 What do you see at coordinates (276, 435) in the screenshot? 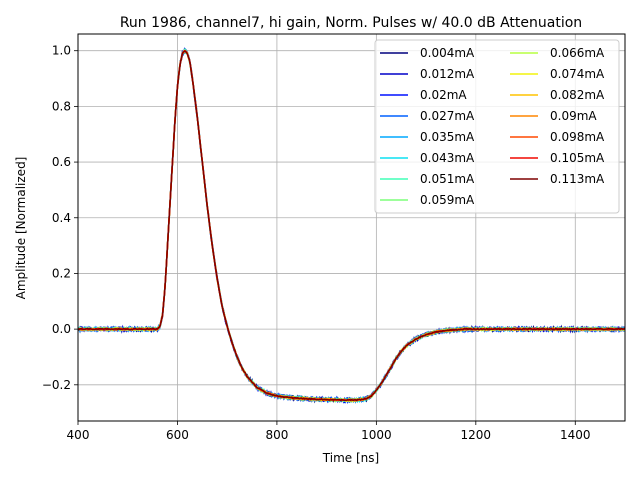
I see `x-tick-label: 800` at bounding box center [276, 435].